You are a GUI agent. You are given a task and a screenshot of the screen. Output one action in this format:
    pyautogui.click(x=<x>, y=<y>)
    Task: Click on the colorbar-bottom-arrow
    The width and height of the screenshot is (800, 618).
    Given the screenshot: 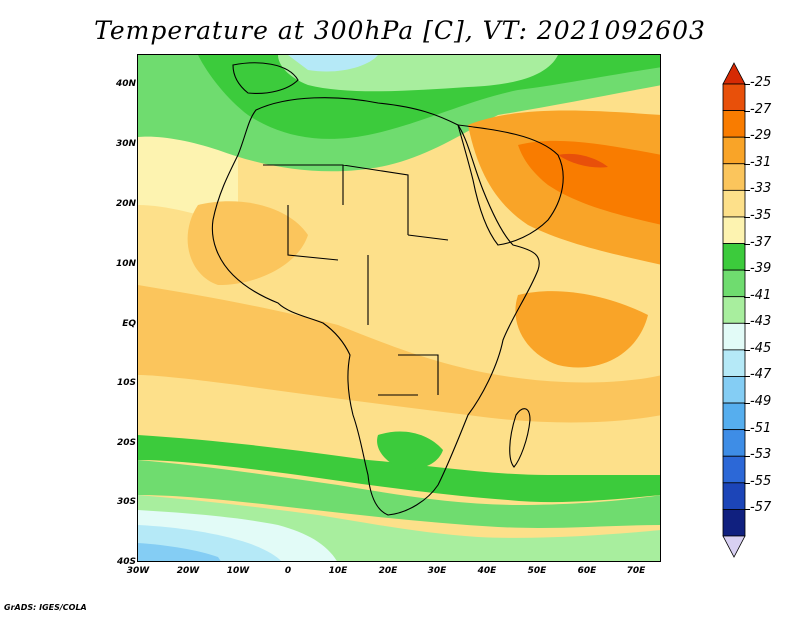 What is the action you would take?
    pyautogui.click(x=734, y=546)
    